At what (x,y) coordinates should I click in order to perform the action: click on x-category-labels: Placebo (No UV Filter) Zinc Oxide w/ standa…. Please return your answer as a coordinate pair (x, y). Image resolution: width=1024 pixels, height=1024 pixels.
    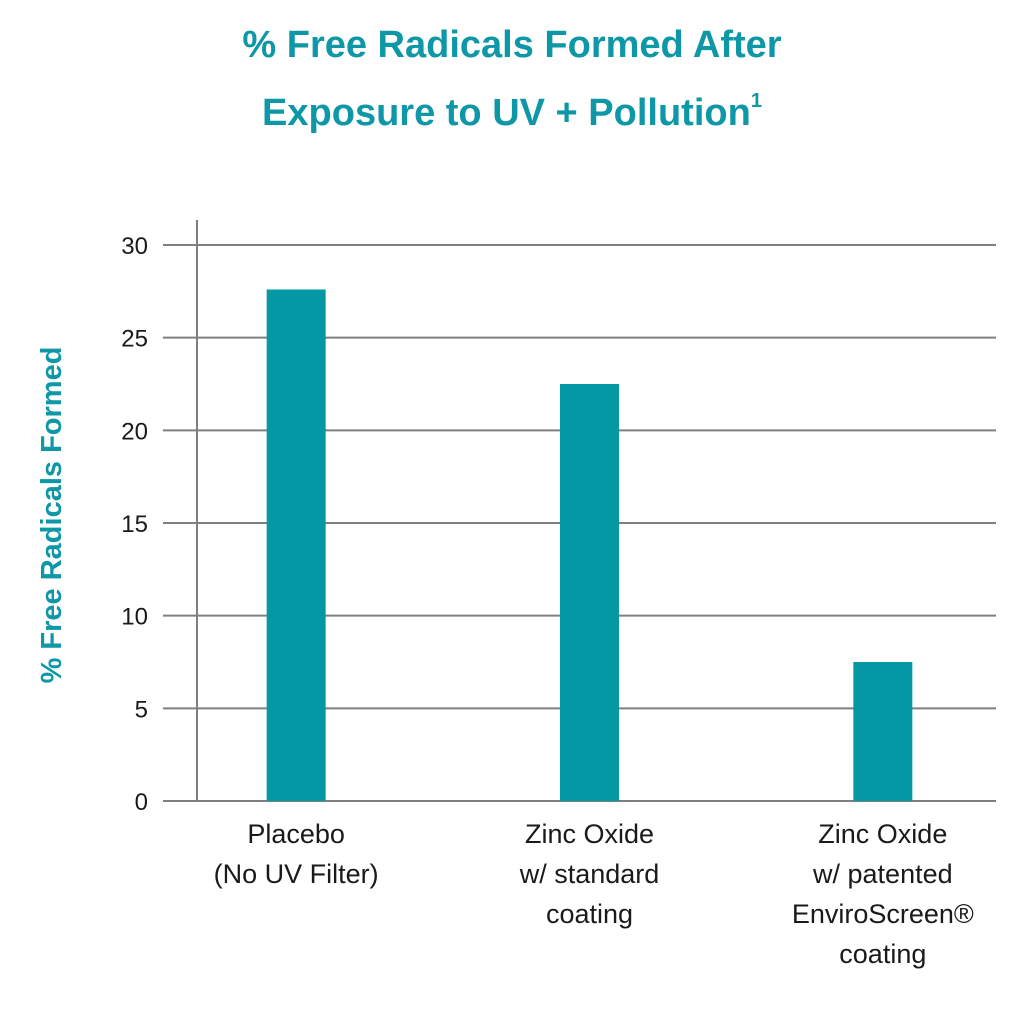
    Looking at the image, I should click on (594, 894).